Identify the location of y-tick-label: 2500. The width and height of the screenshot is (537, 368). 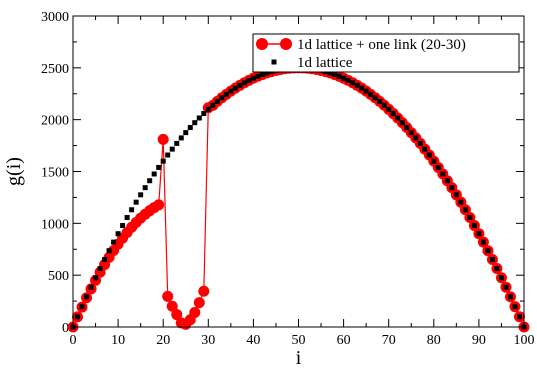
(55, 69).